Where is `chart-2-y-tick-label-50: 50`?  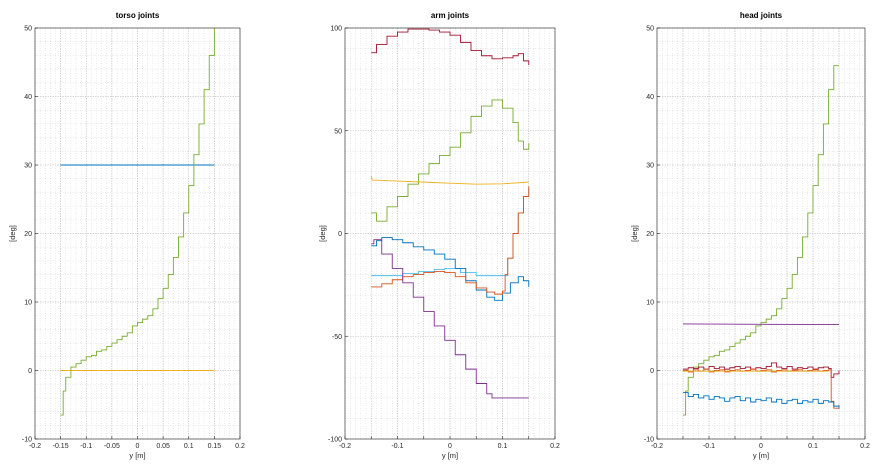 chart-2-y-tick-label-50: 50 is located at coordinates (338, 131).